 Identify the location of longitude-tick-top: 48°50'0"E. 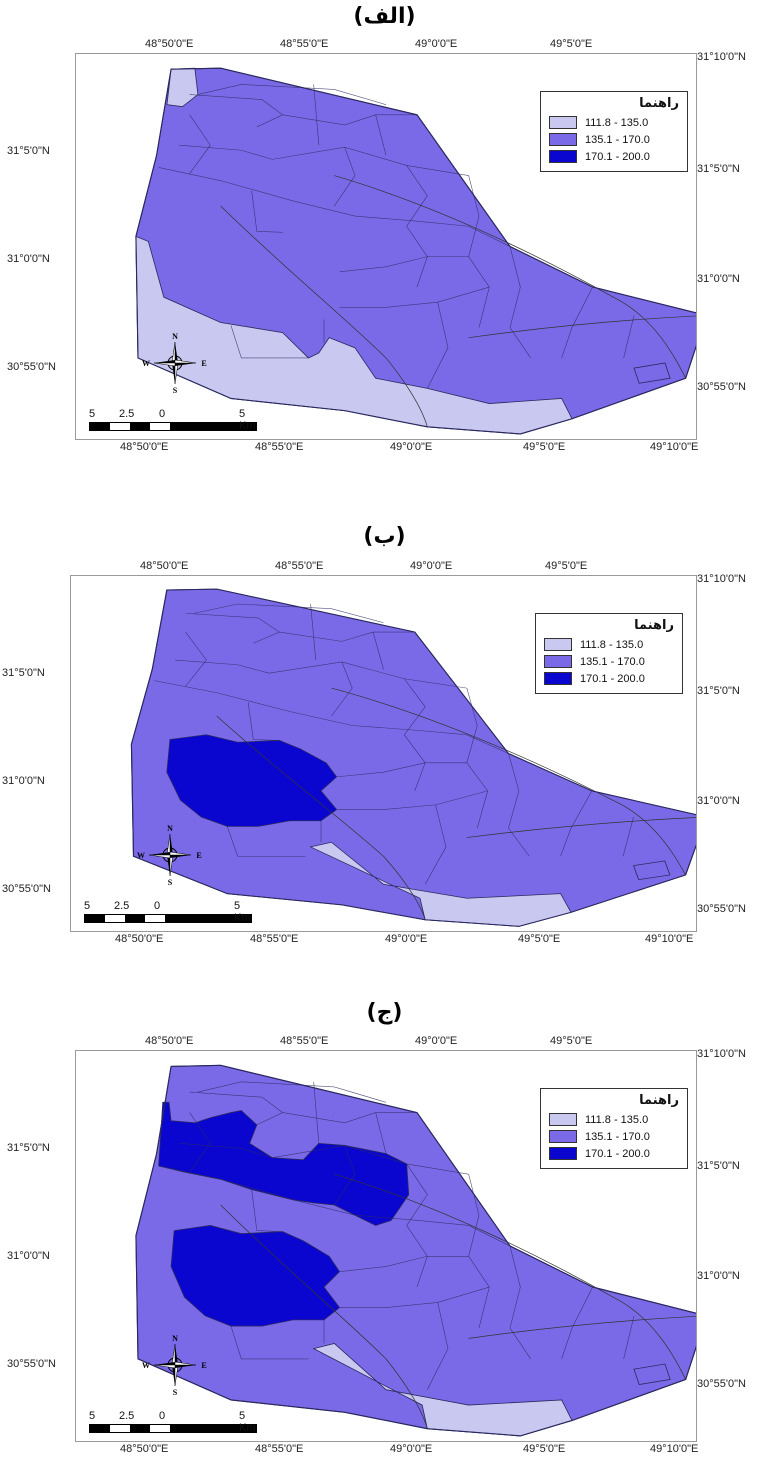
(169, 1041).